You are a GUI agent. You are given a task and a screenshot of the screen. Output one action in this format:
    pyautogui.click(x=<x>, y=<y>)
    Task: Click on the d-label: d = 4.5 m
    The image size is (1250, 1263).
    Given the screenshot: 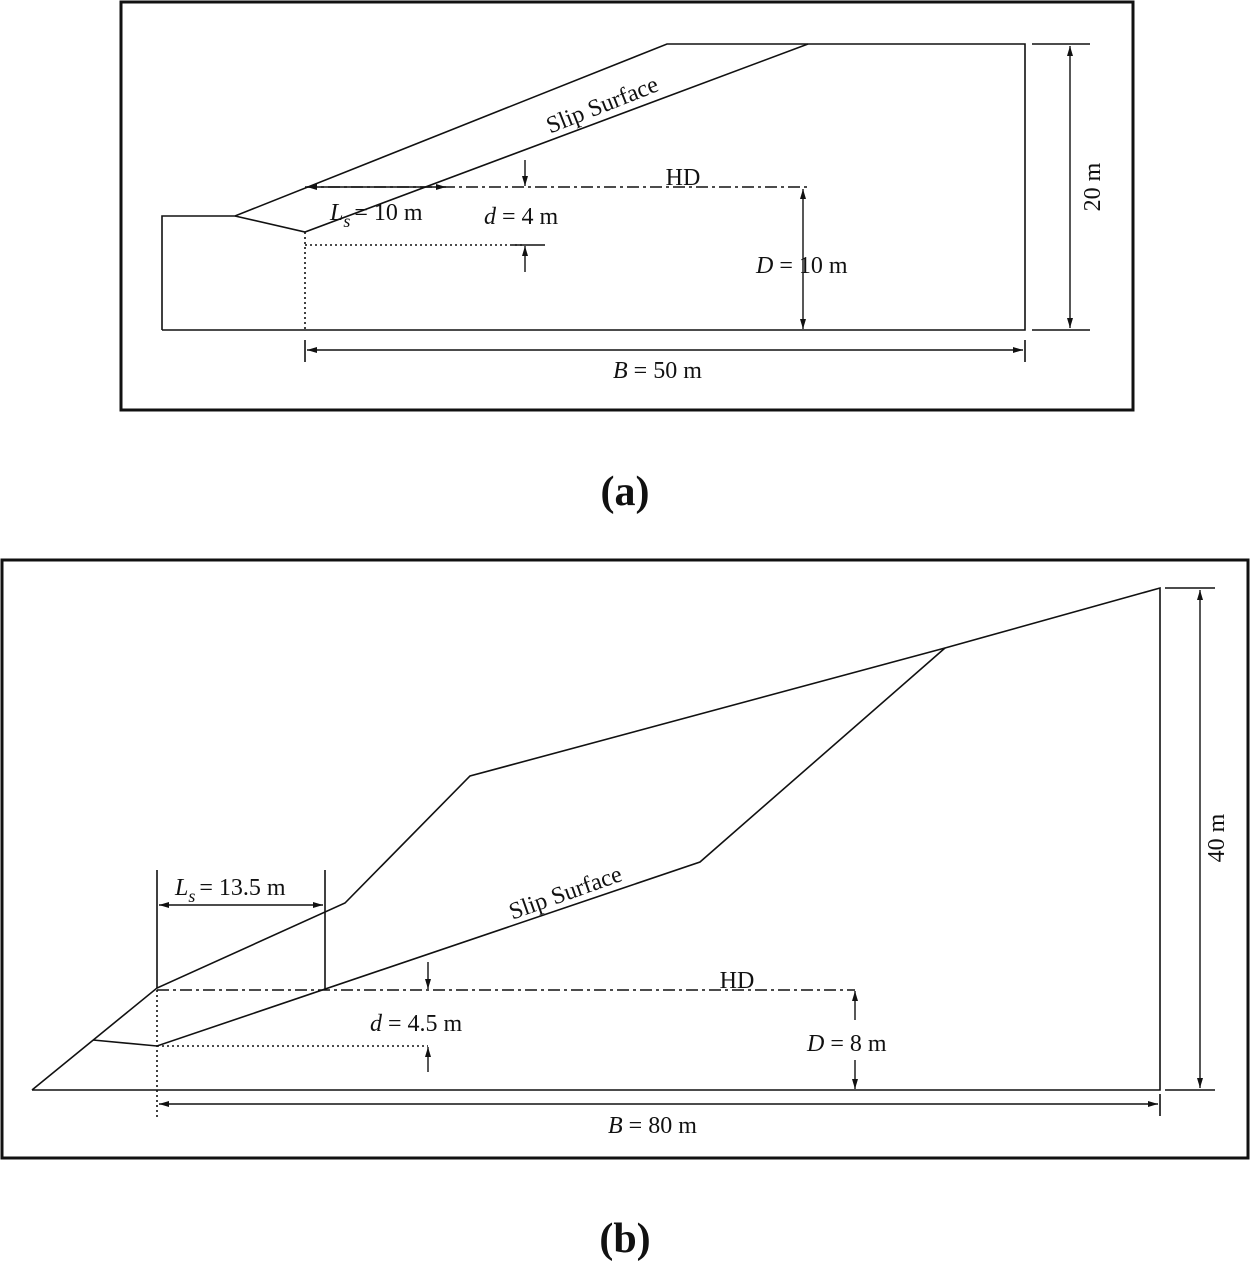 What is the action you would take?
    pyautogui.click(x=416, y=1024)
    